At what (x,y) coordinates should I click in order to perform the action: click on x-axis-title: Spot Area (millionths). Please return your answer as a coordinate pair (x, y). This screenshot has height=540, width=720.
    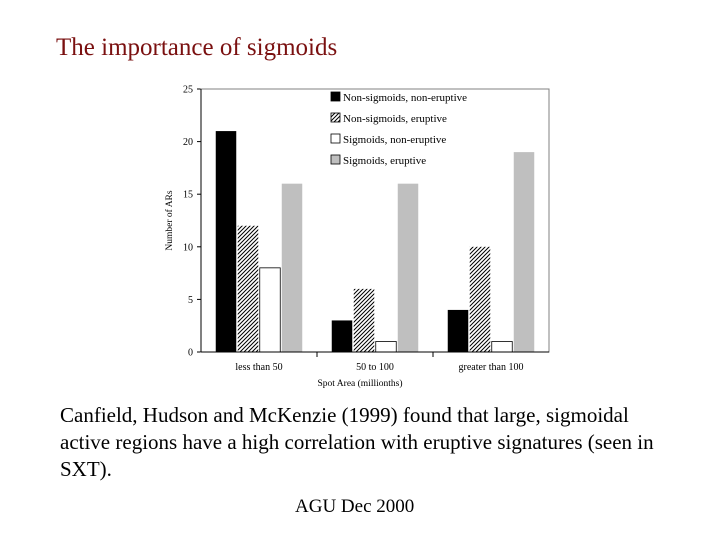
    Looking at the image, I should click on (360, 383).